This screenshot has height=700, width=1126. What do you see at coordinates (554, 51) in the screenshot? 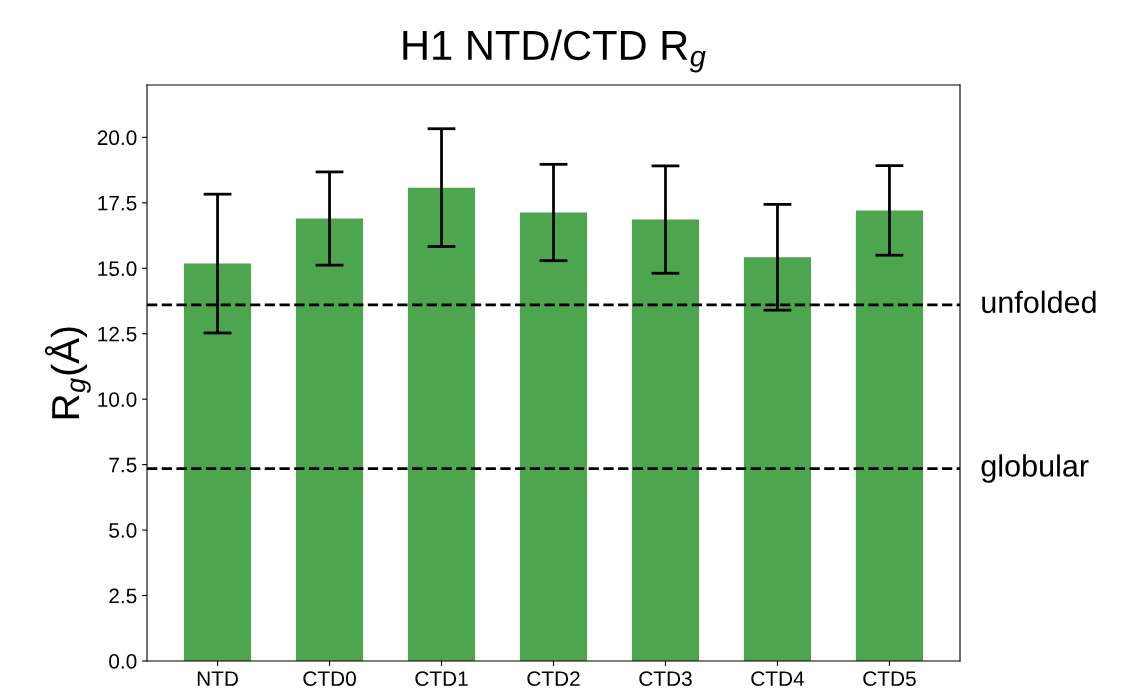
I see `chart-title: H1 NTD/CTD R$_{g}$` at bounding box center [554, 51].